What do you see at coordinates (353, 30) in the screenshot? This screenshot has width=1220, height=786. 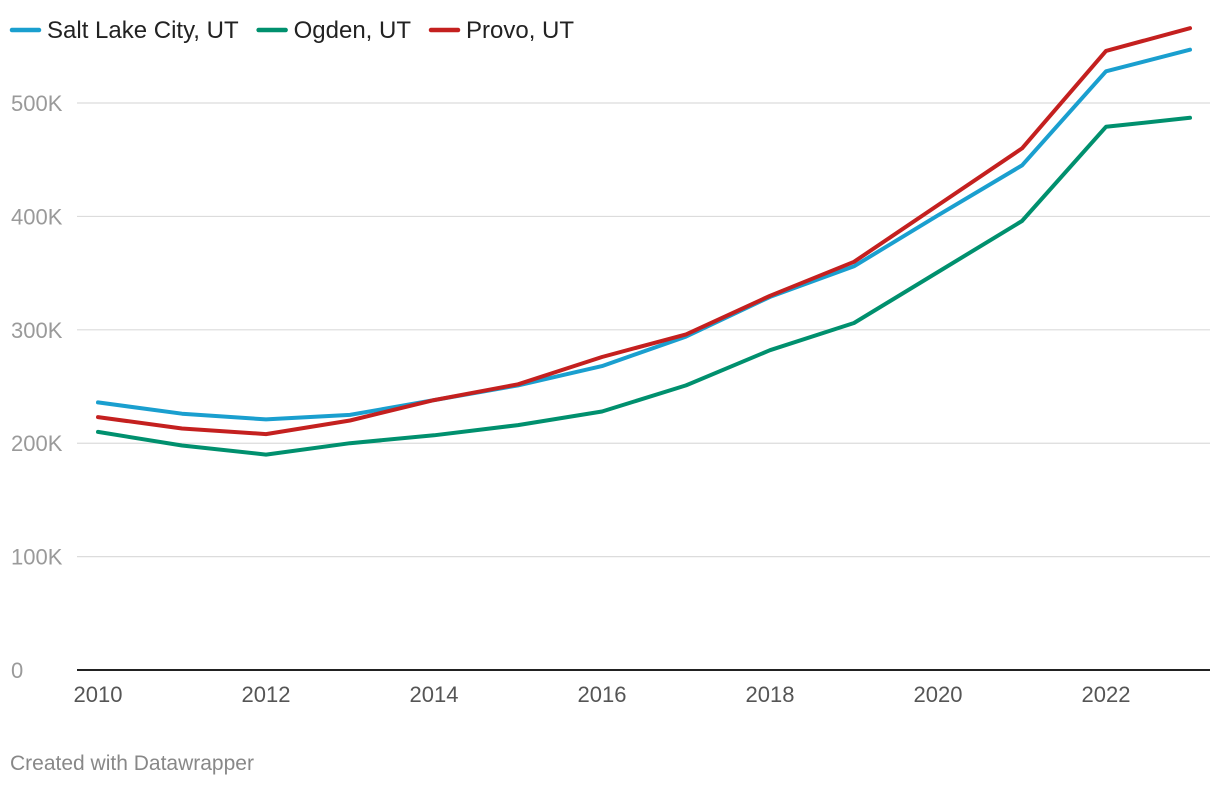 I see `legend-label-ogden-ut: Ogden, UT` at bounding box center [353, 30].